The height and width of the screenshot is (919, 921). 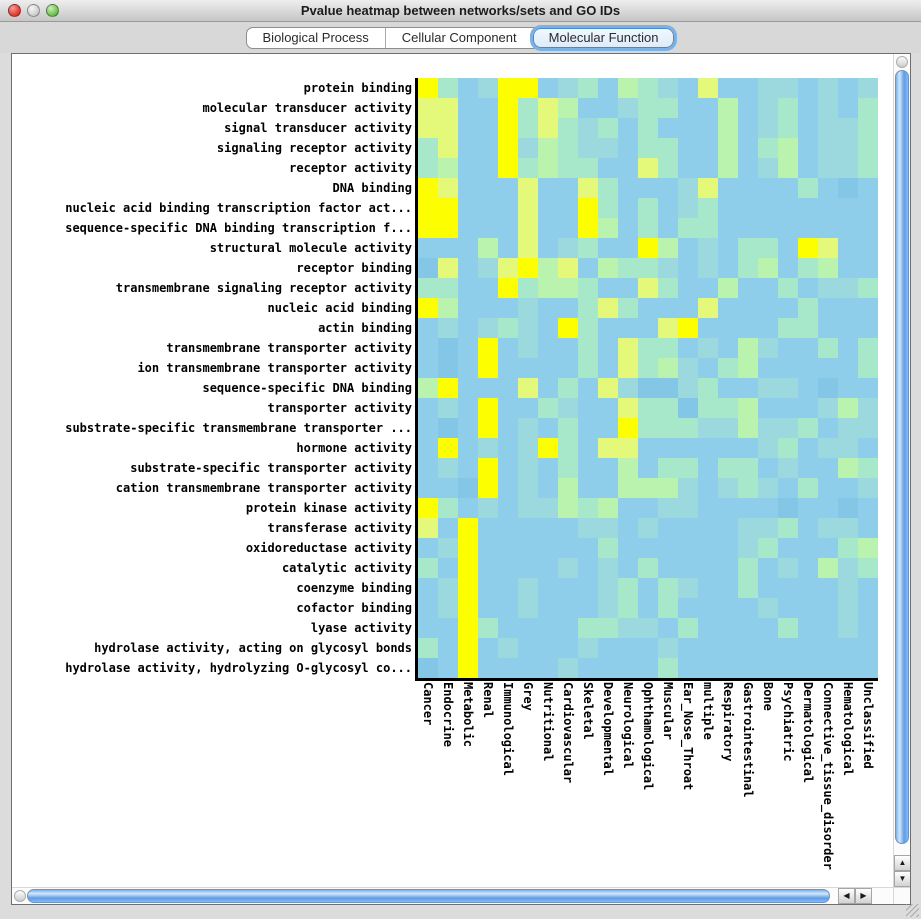 I want to click on vertical-scrollbar: ▲ ▼, so click(x=901, y=470).